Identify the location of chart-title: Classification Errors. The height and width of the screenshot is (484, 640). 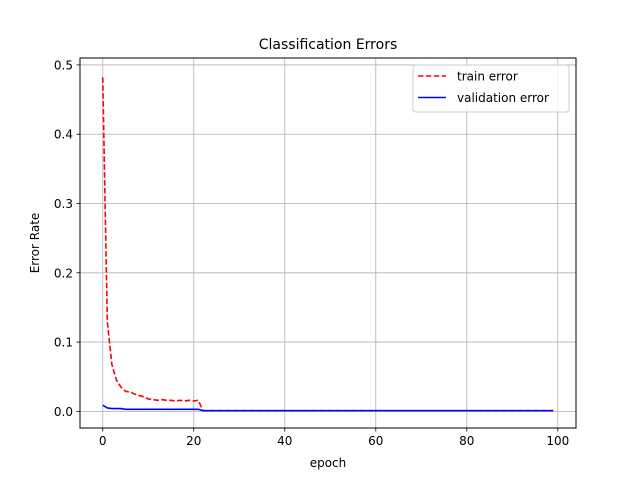
(328, 45).